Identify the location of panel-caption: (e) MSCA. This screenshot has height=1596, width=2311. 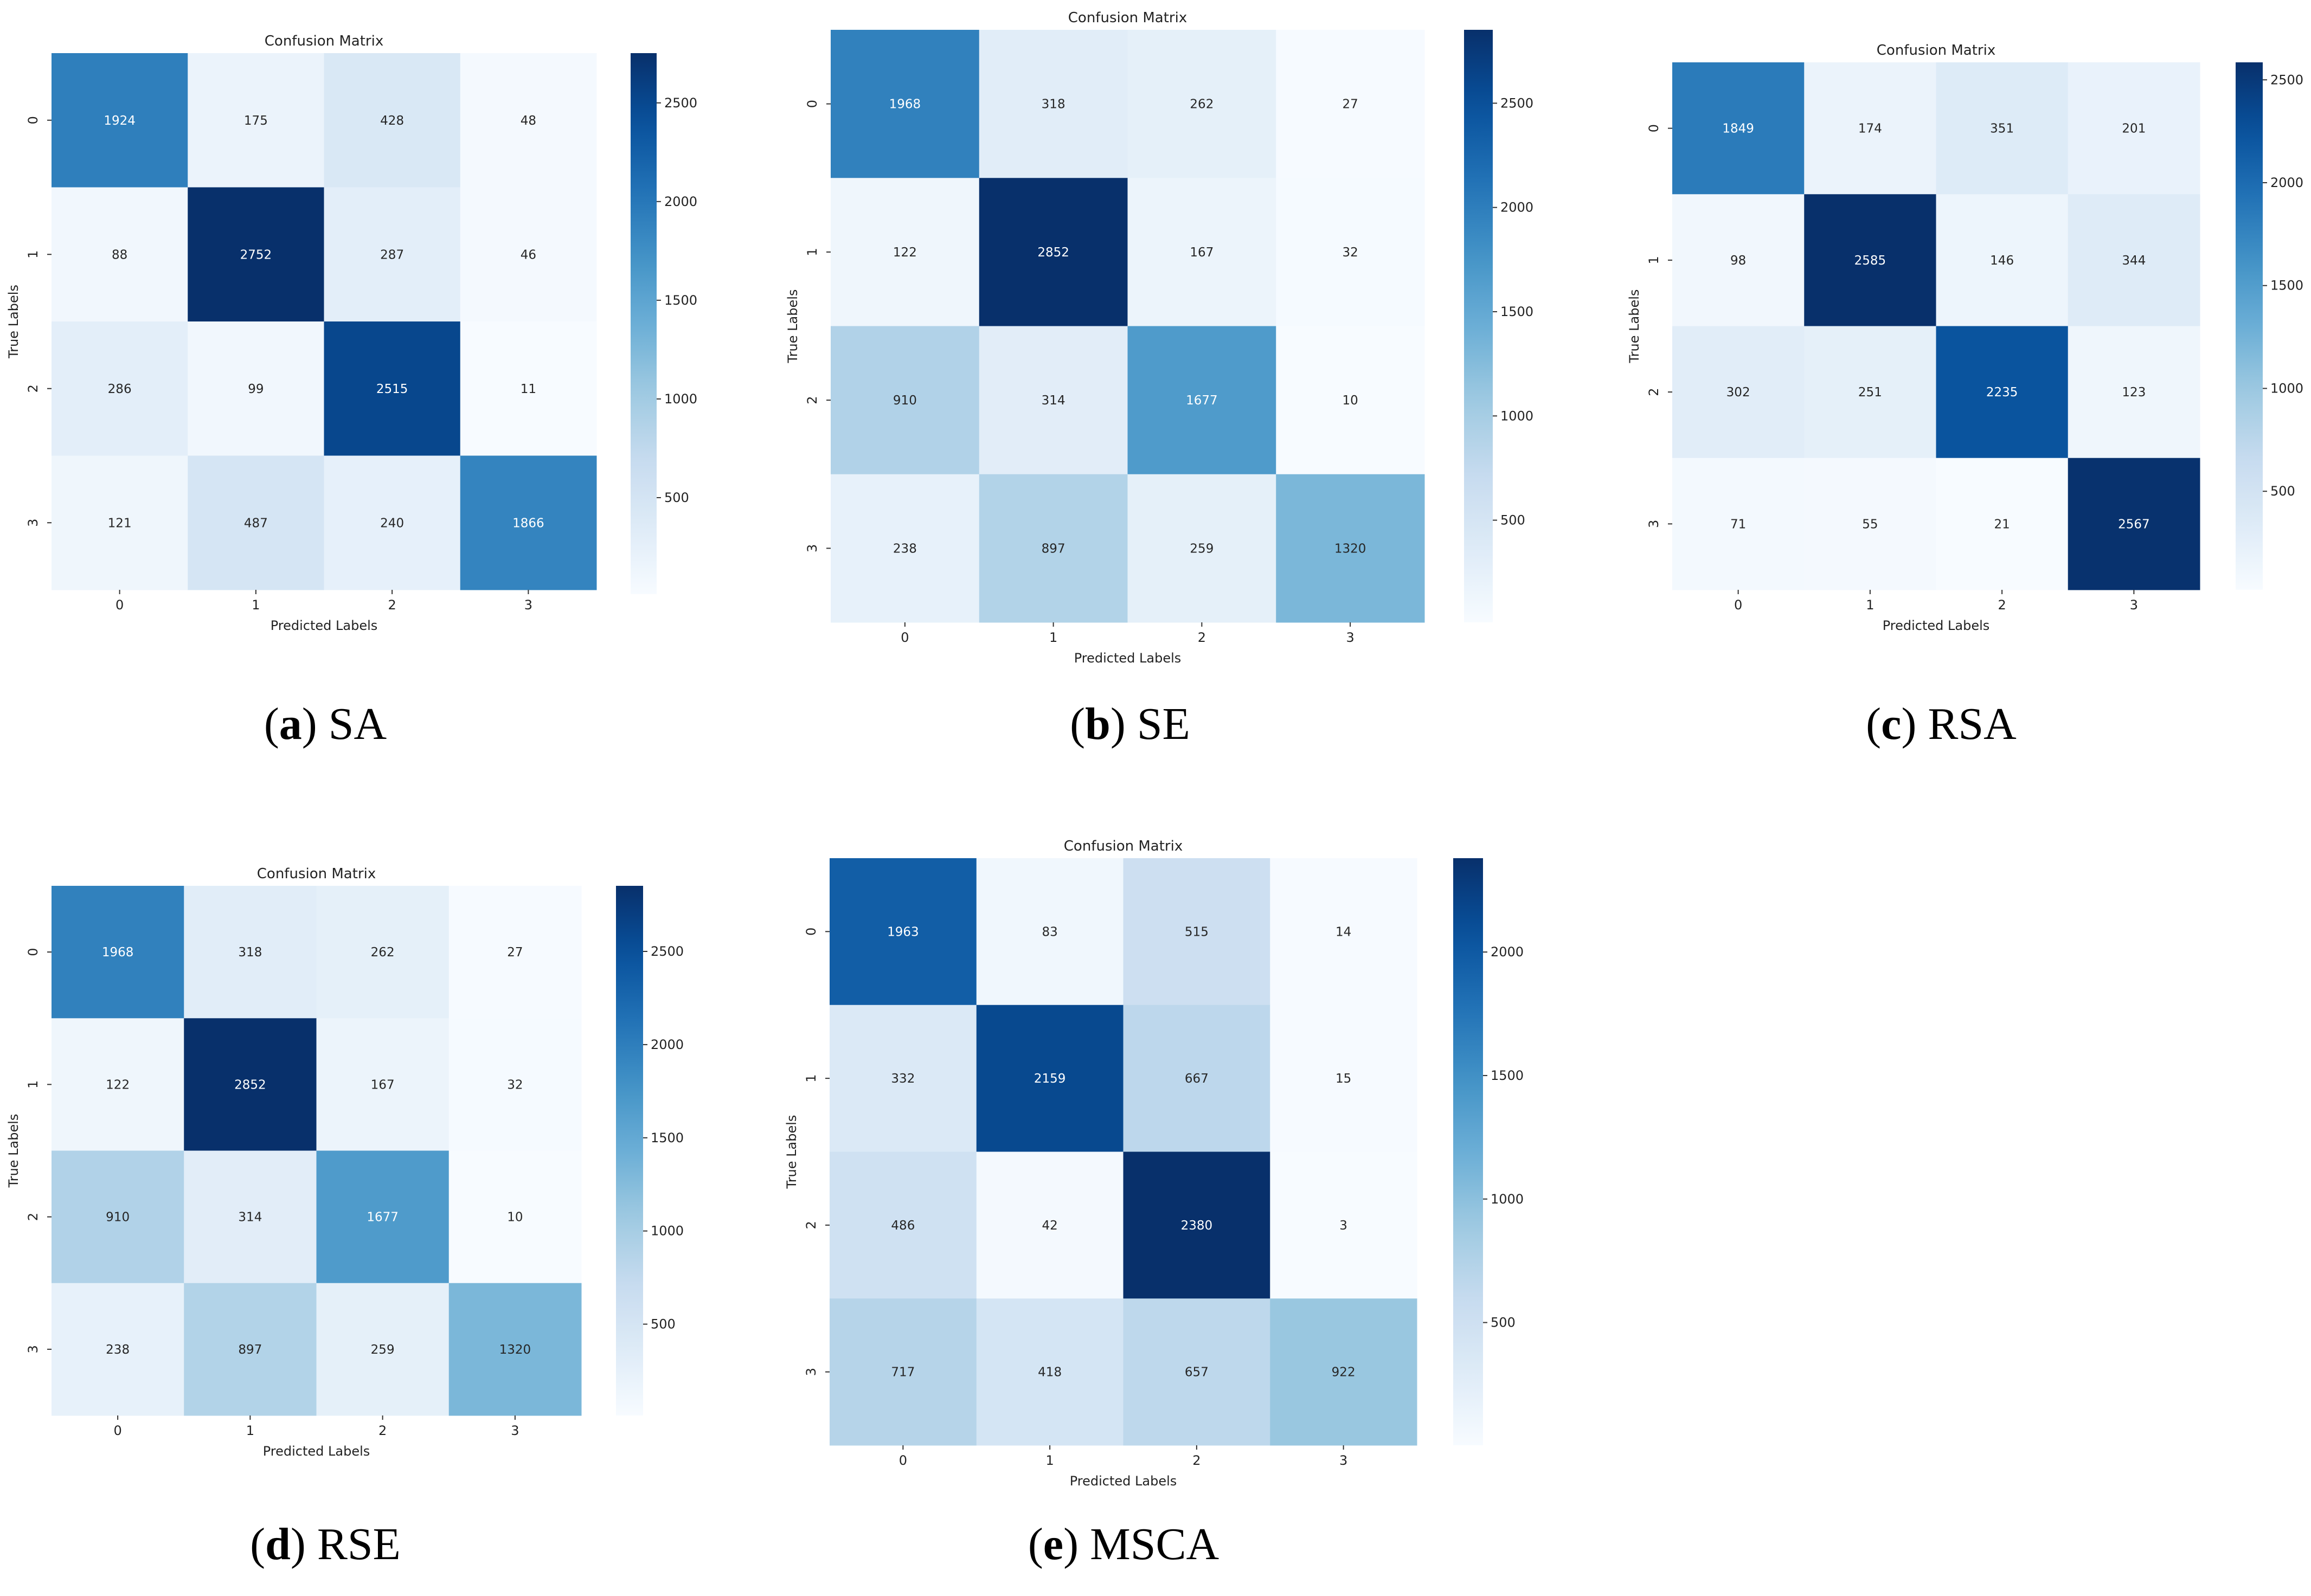
(1123, 1544).